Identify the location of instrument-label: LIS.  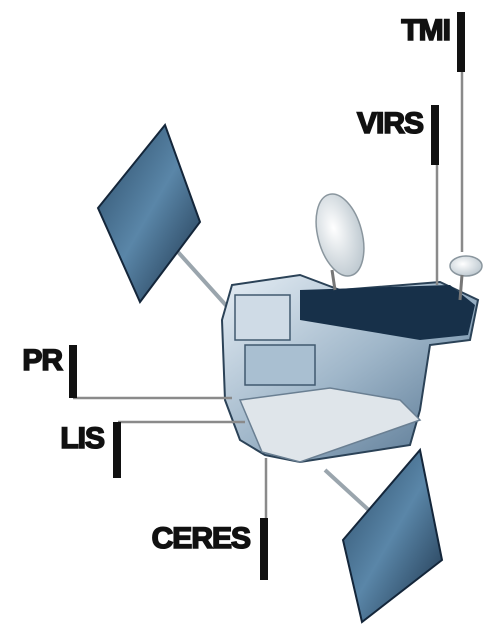
(82, 438).